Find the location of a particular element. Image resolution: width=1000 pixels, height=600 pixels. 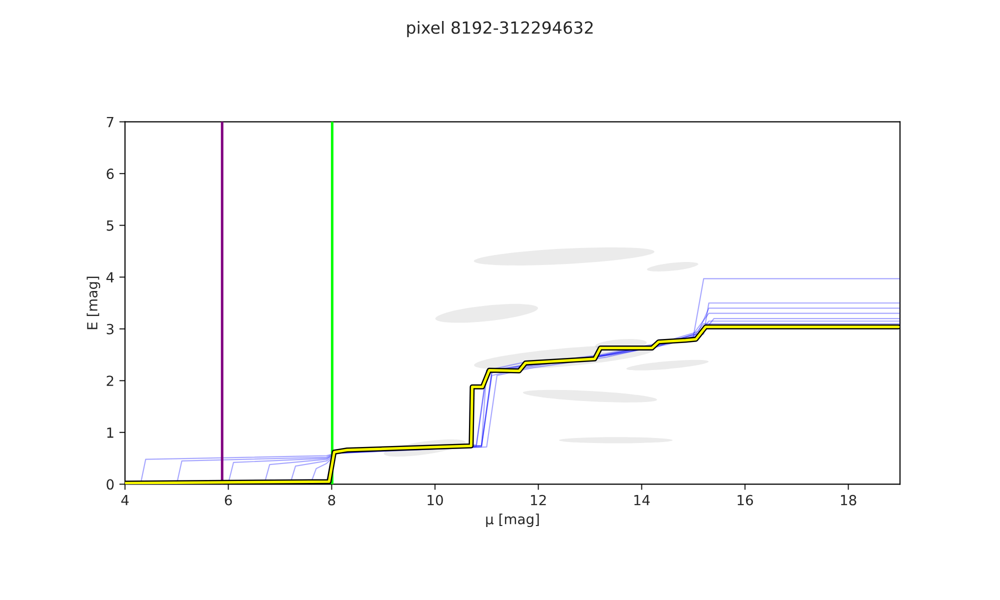

y-tick-label: 7 is located at coordinates (110, 122).